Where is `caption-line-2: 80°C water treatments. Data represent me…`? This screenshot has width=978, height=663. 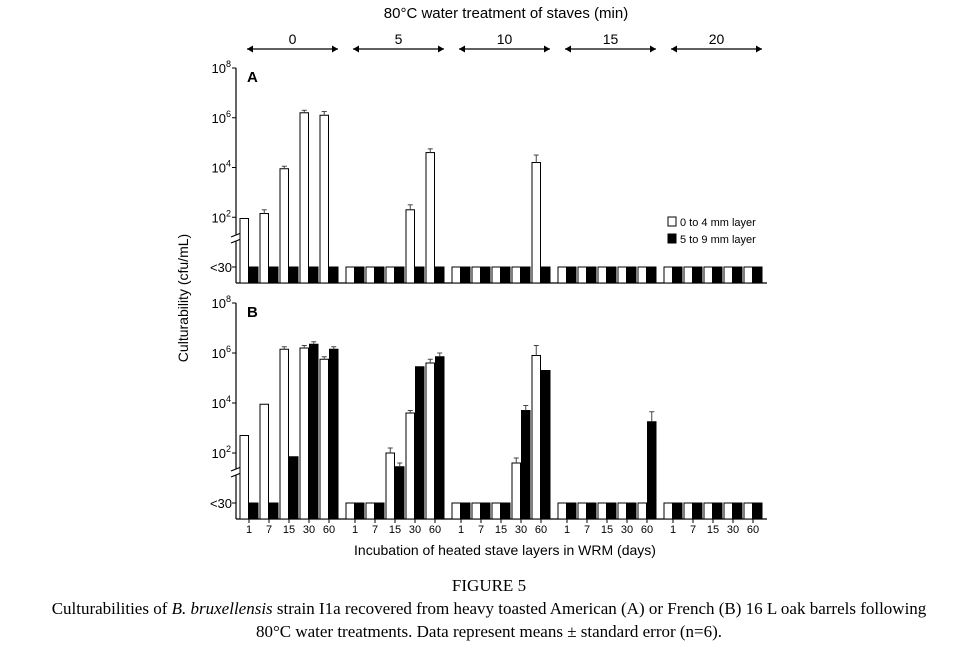
caption-line-2: 80°C water treatments. Data represent me… is located at coordinates (489, 631).